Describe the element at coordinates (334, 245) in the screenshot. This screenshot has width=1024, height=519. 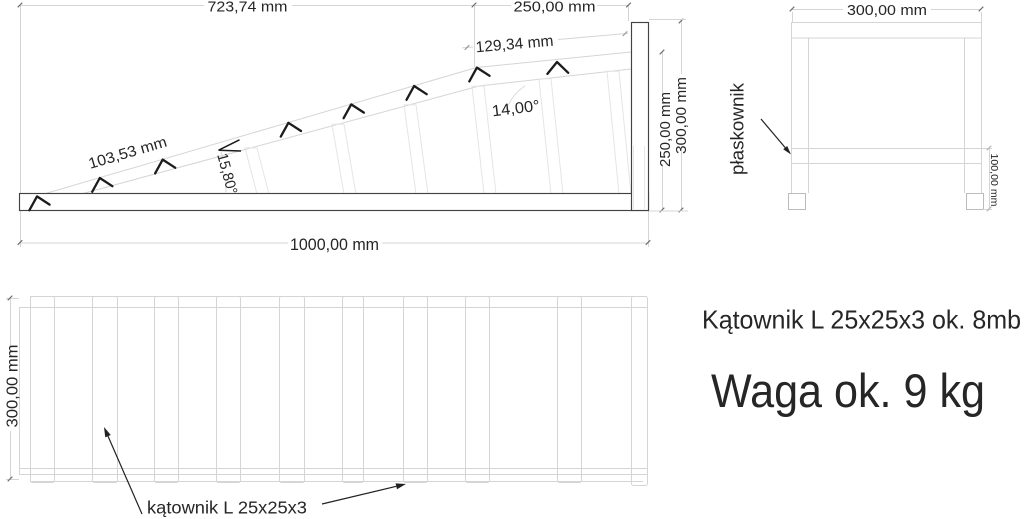
I see `svg-text: 1000,00 mm` at that location.